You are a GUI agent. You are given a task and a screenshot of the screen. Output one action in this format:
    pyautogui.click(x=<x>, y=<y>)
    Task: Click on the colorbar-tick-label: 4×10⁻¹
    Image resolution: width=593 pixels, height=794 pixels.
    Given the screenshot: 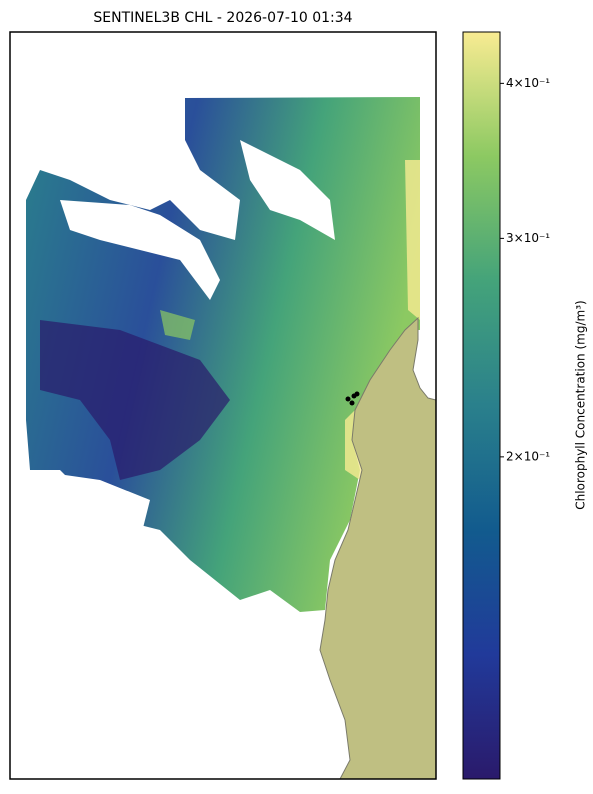 What is the action you would take?
    pyautogui.click(x=528, y=83)
    